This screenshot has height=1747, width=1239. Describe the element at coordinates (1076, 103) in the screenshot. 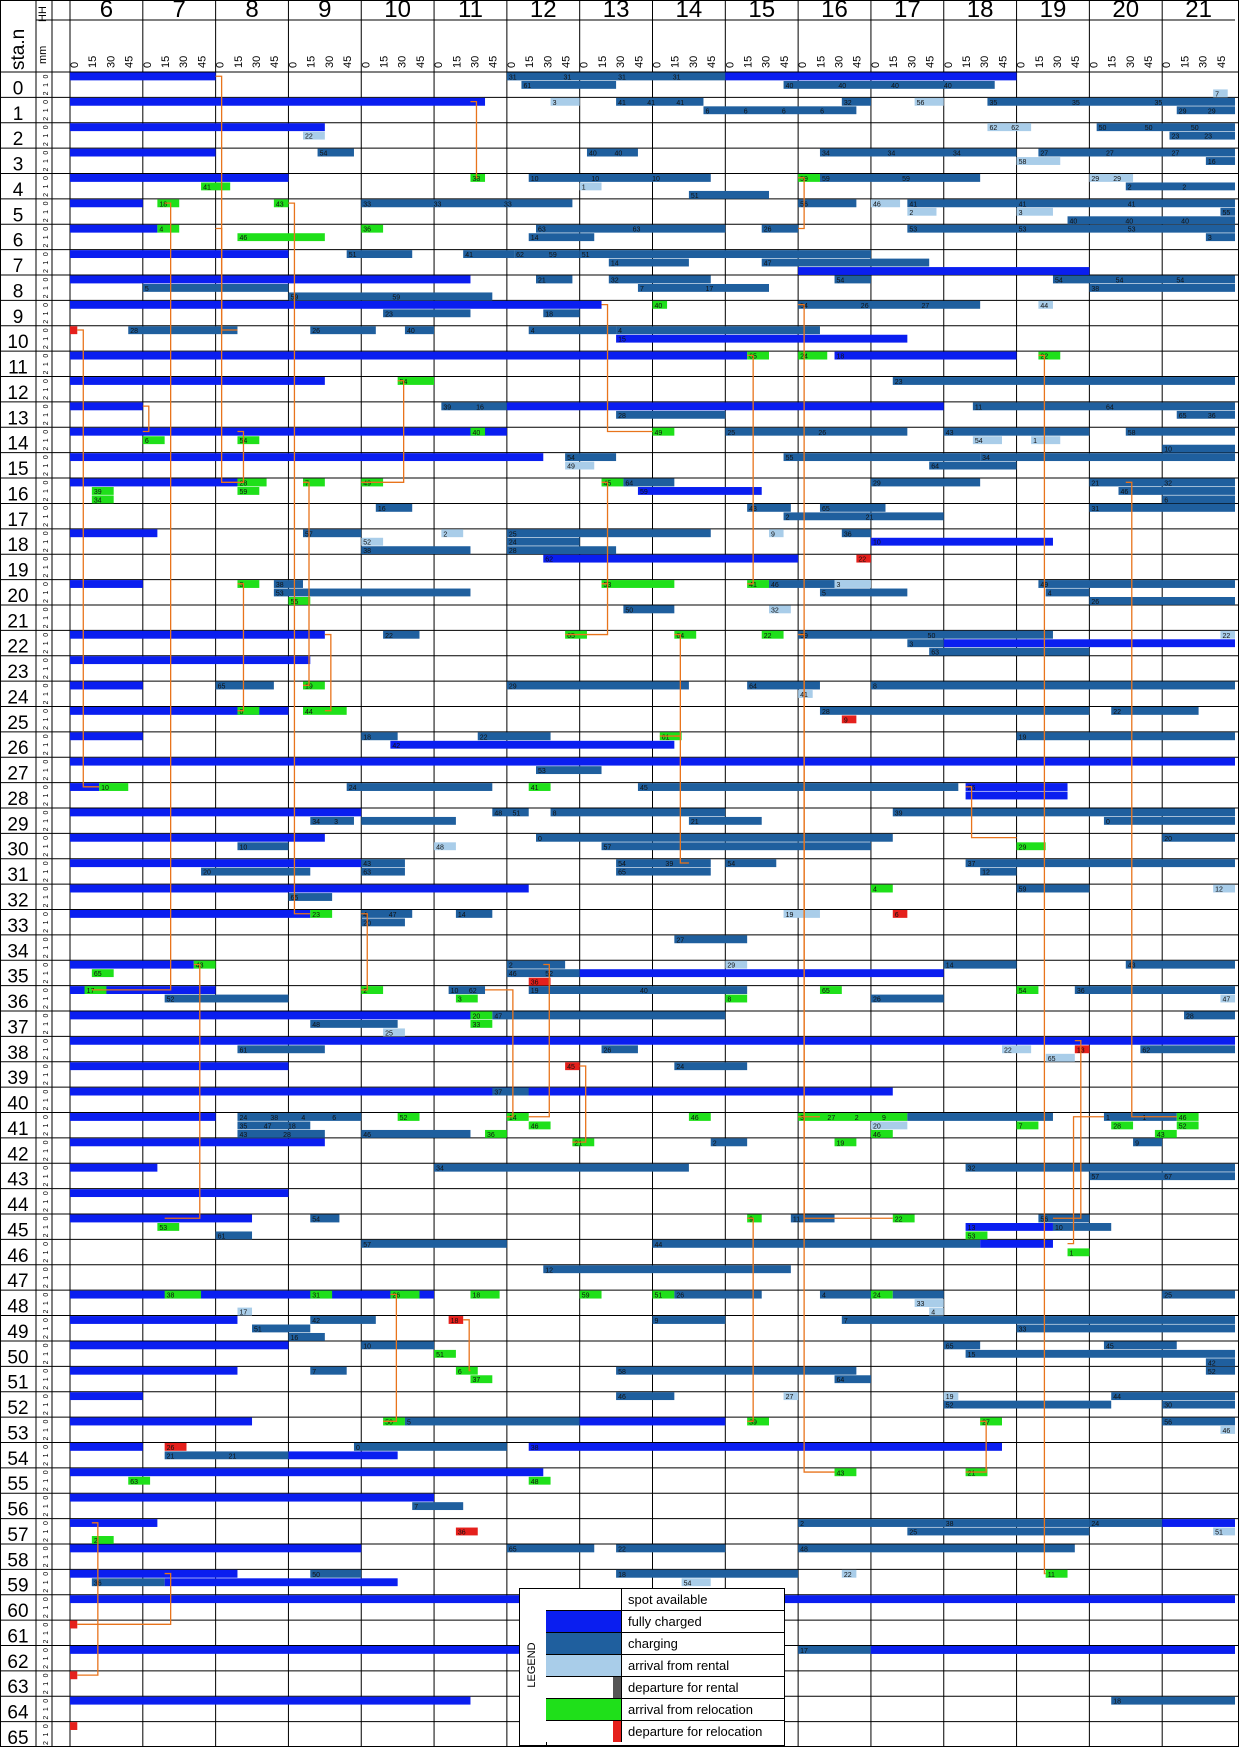

I see `bar-label: 35` at that location.